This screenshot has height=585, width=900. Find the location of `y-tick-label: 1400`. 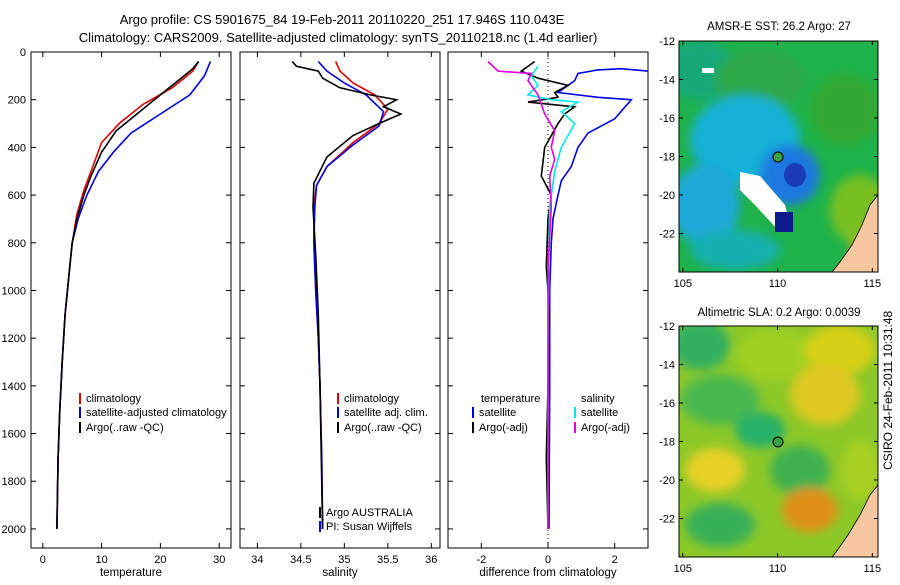

y-tick-label: 1400 is located at coordinates (14, 387).